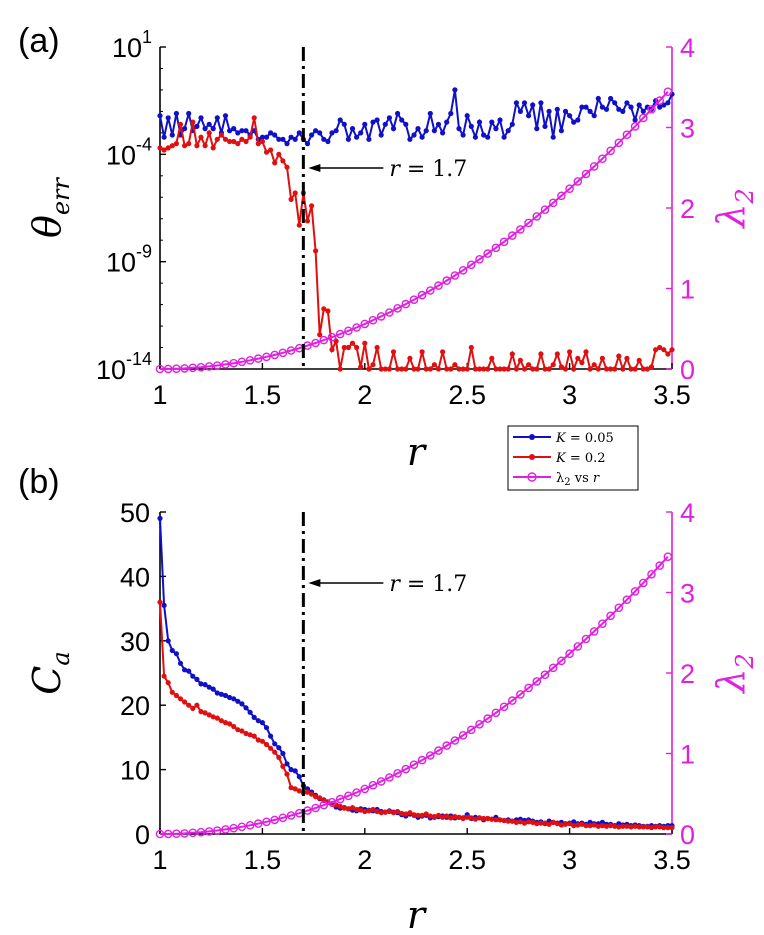  Describe the element at coordinates (417, 452) in the screenshot. I see `x-axis-title: r` at that location.